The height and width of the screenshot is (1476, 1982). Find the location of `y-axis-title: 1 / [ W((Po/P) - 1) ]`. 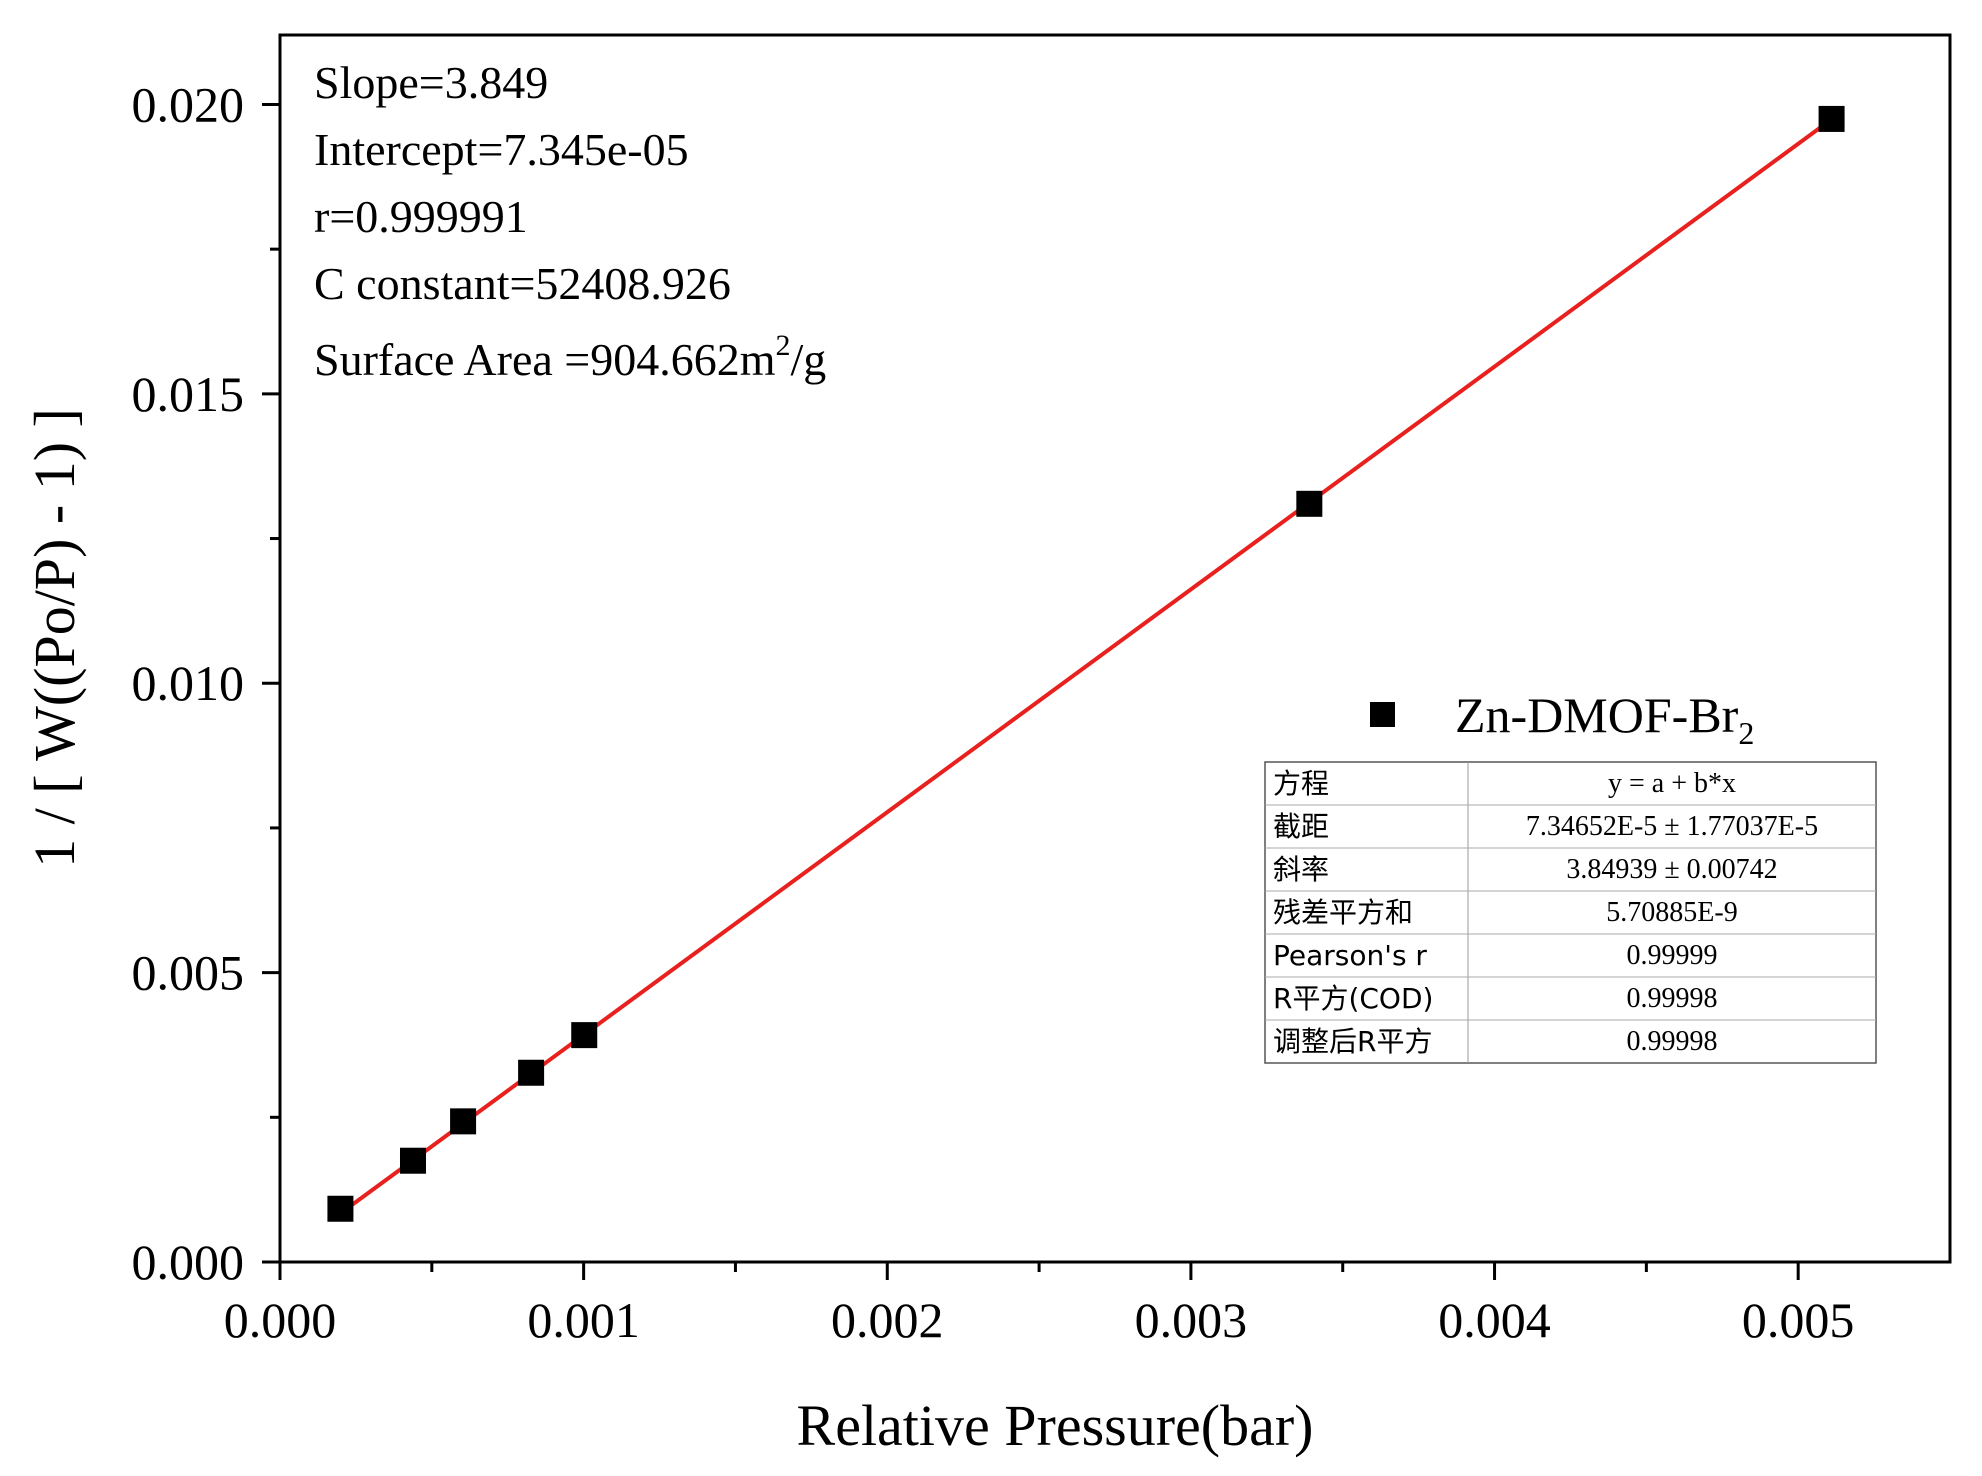

y-axis-title: 1 / [ W((Po/P) - 1) ] is located at coordinates (54, 638).